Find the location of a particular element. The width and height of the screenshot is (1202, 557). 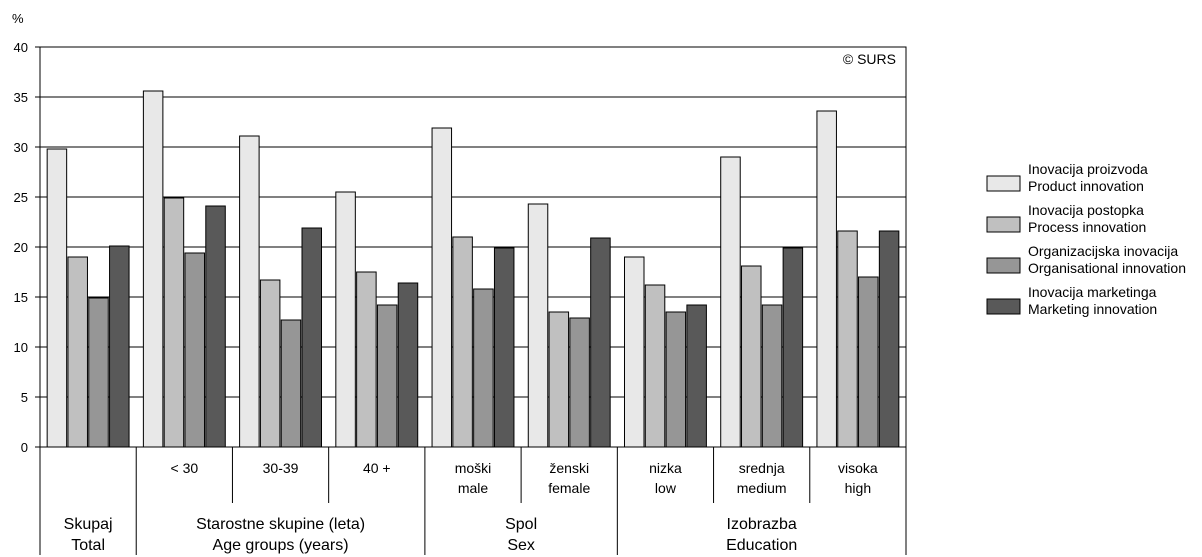

copyright-label: © SURS is located at coordinates (869, 59).